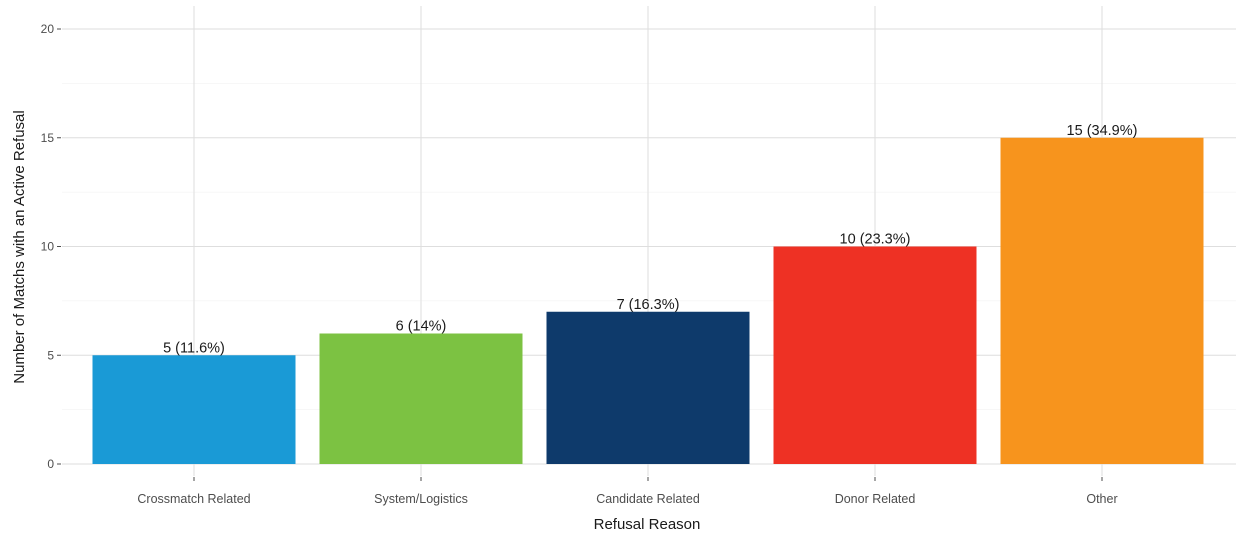 Image resolution: width=1236 pixels, height=541 pixels. What do you see at coordinates (48, 29) in the screenshot?
I see `y-tick-label: 20` at bounding box center [48, 29].